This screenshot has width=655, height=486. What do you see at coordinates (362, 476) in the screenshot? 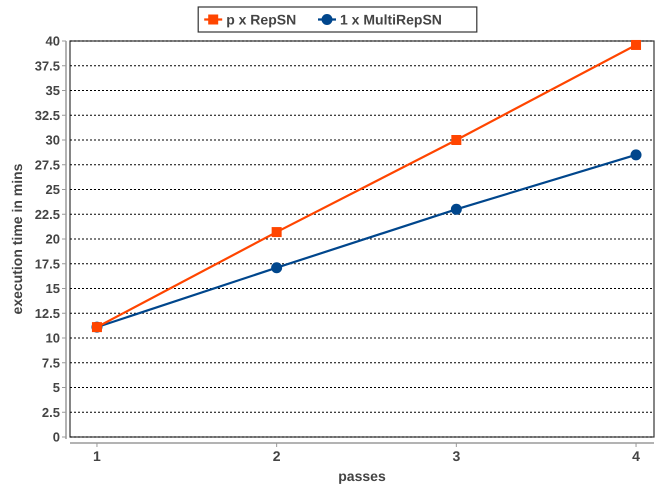
I see `x-axis-title: passes` at bounding box center [362, 476].